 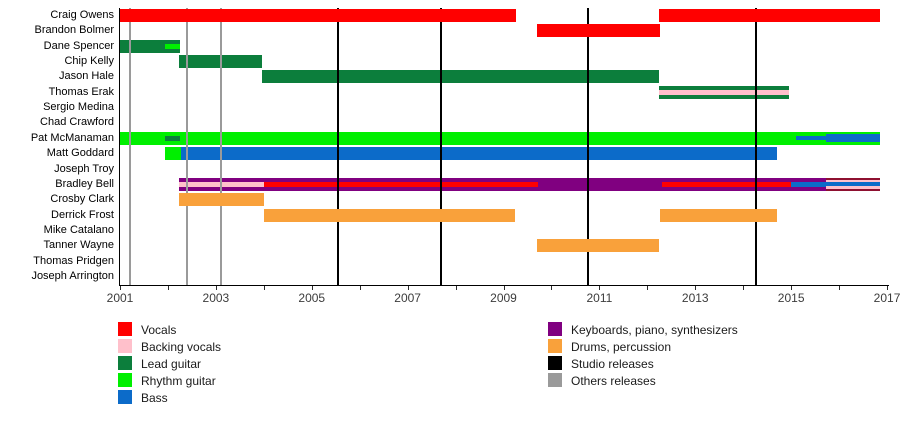 I want to click on bar-stripe-lead_guitar, so click(x=172, y=138).